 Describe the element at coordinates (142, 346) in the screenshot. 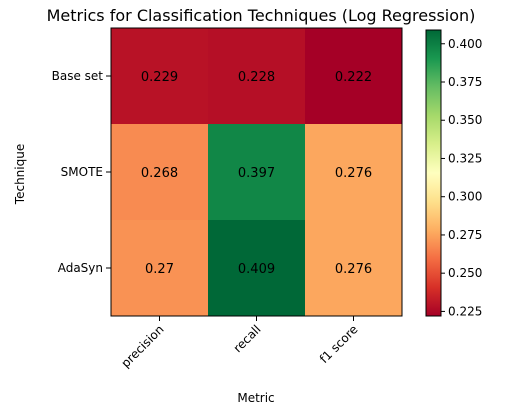

I see `x-tick-label: precision` at that location.